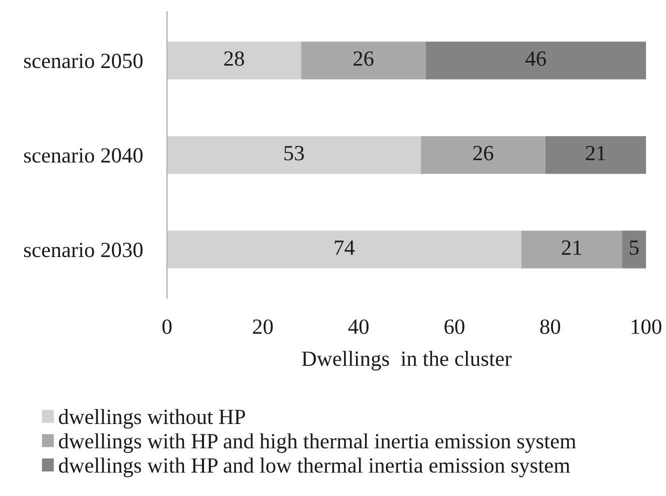 This screenshot has height=496, width=666. What do you see at coordinates (317, 443) in the screenshot?
I see `legend-label: dwellings with HP and high thermal inertia emission system` at bounding box center [317, 443].